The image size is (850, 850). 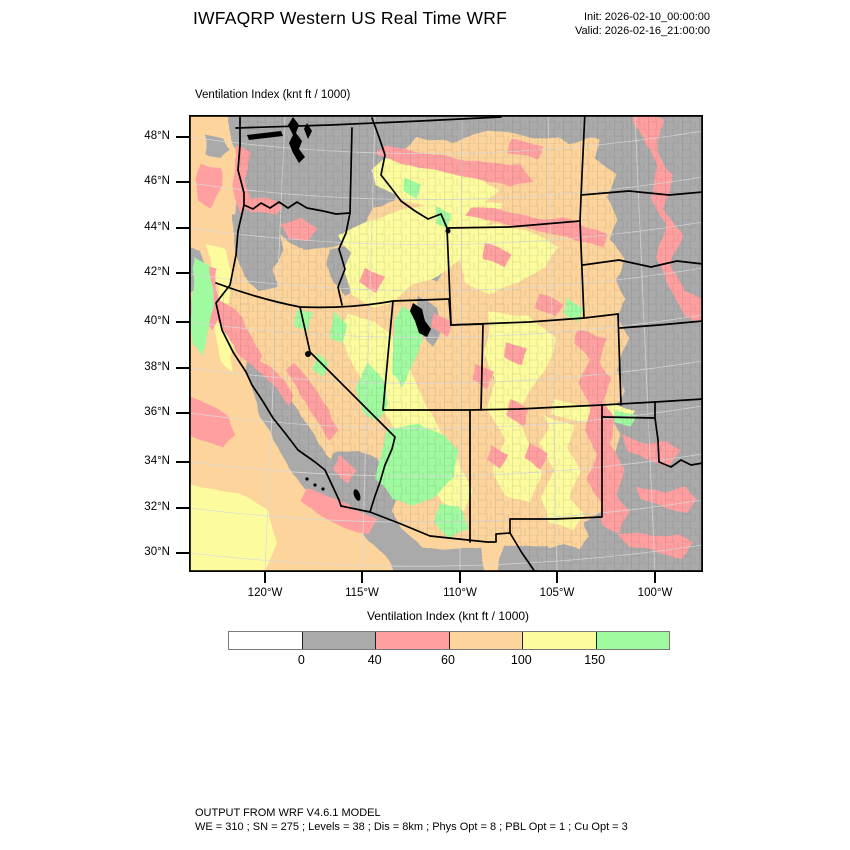 What do you see at coordinates (157, 181) in the screenshot?
I see `lat-tick-label: 46°N` at bounding box center [157, 181].